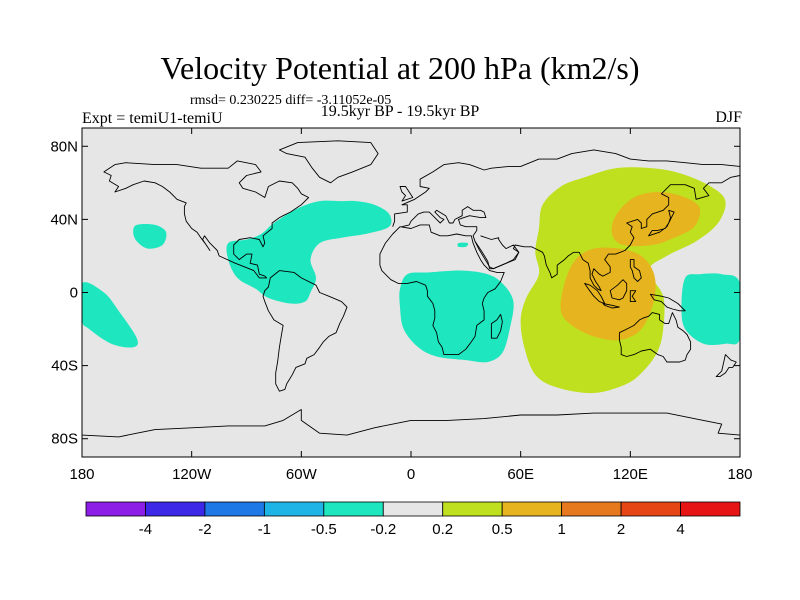 The height and width of the screenshot is (600, 800). Describe the element at coordinates (680, 529) in the screenshot. I see `colorbar-label: 4` at that location.